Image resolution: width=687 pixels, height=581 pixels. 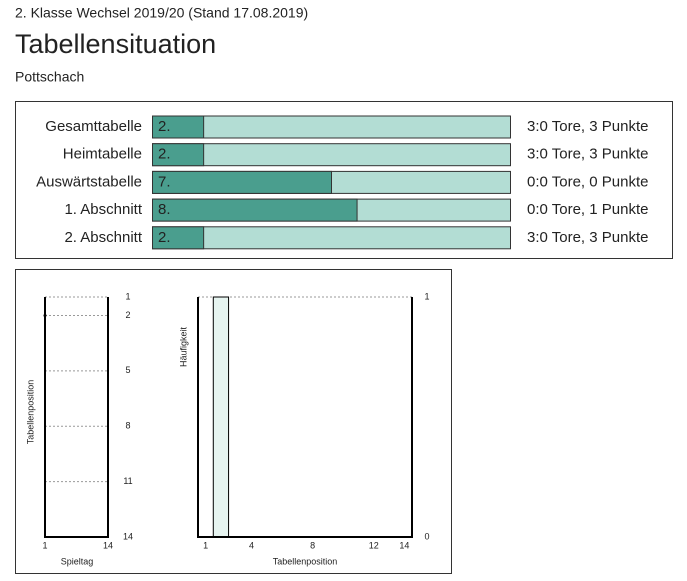 I want to click on row-label: Auswärtstabelle, so click(x=89, y=181).